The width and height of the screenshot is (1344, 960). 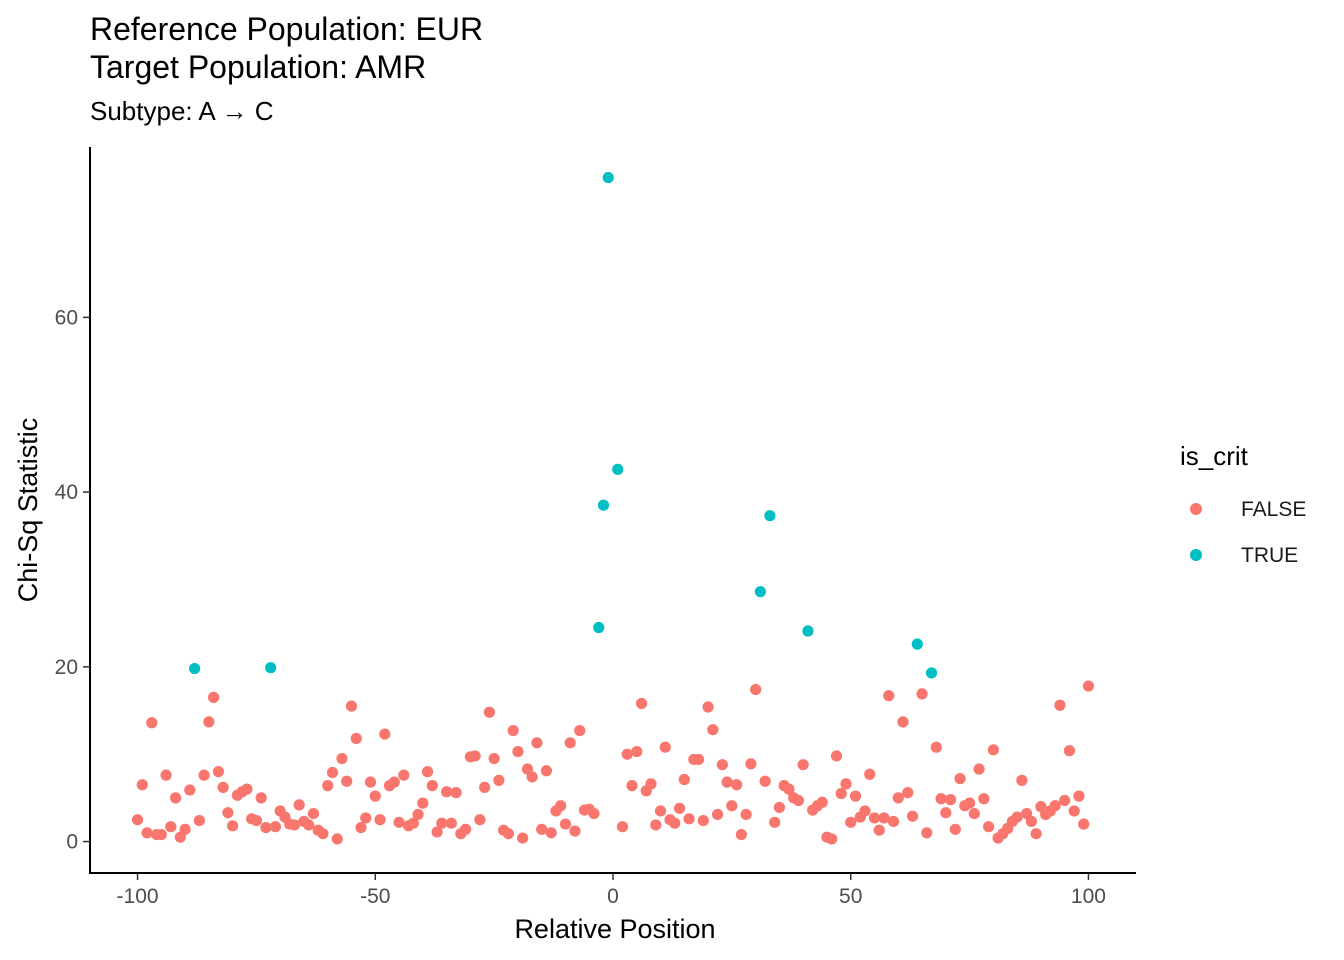 What do you see at coordinates (1214, 456) in the screenshot?
I see `legend-title: is_crit` at bounding box center [1214, 456].